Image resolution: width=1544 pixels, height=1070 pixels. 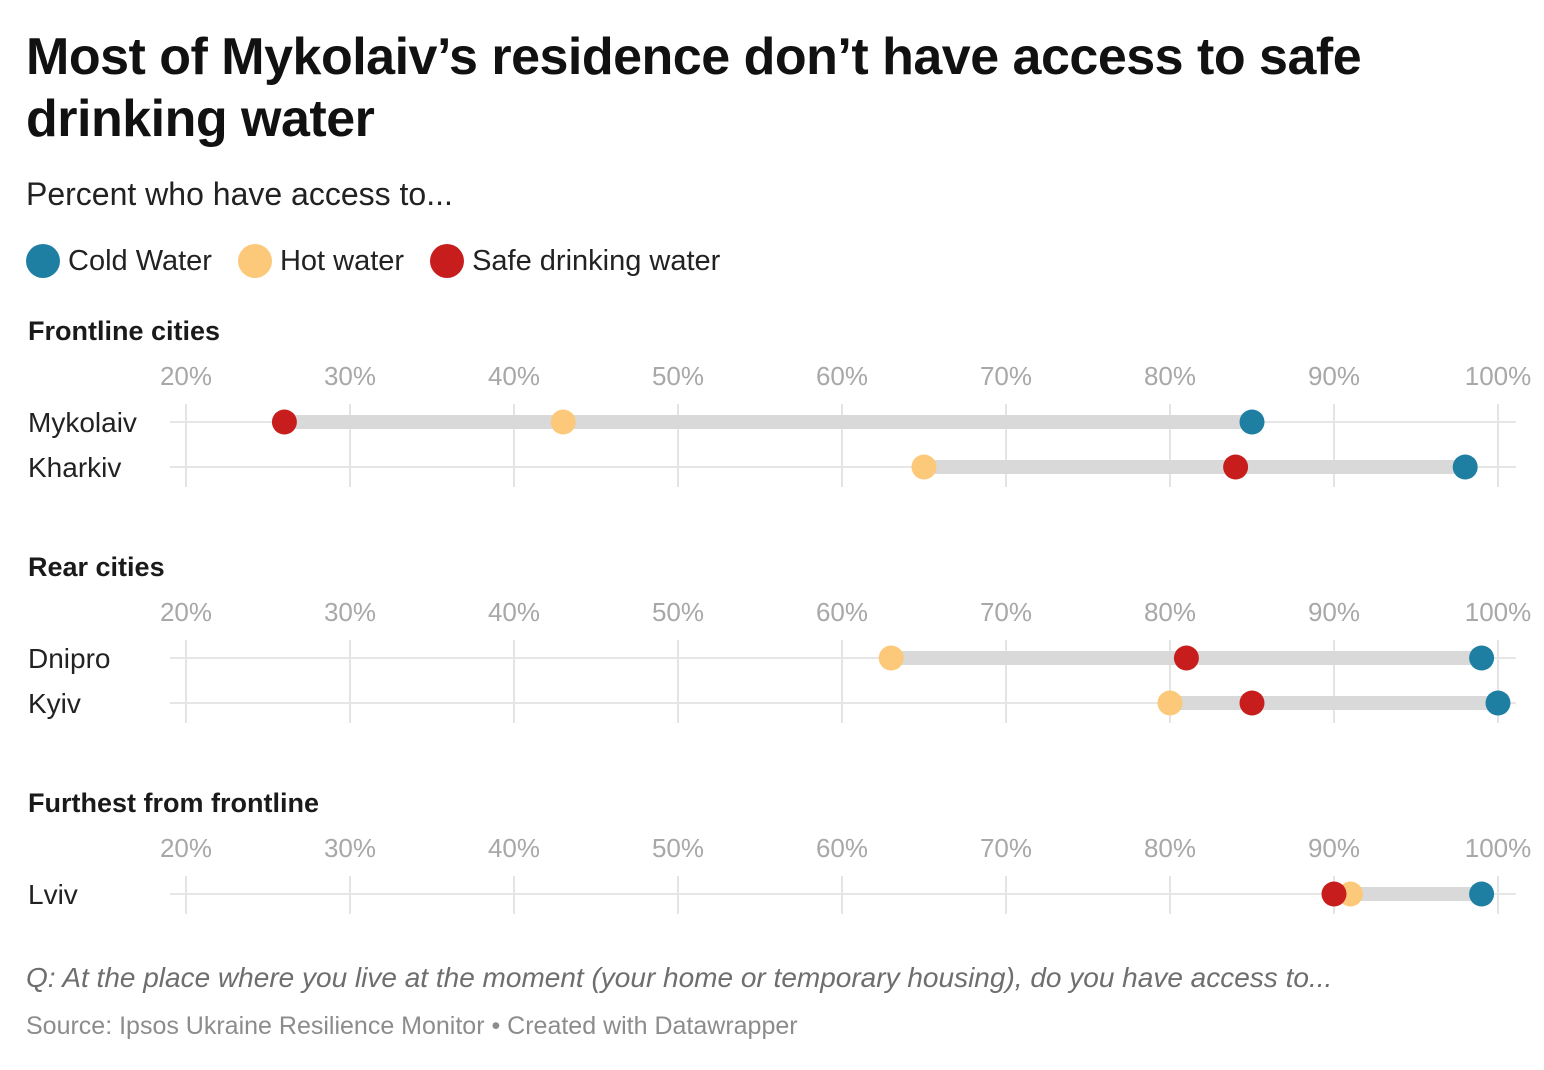 I want to click on tick-label-rear-cities-100: 100%, so click(x=1498, y=612).